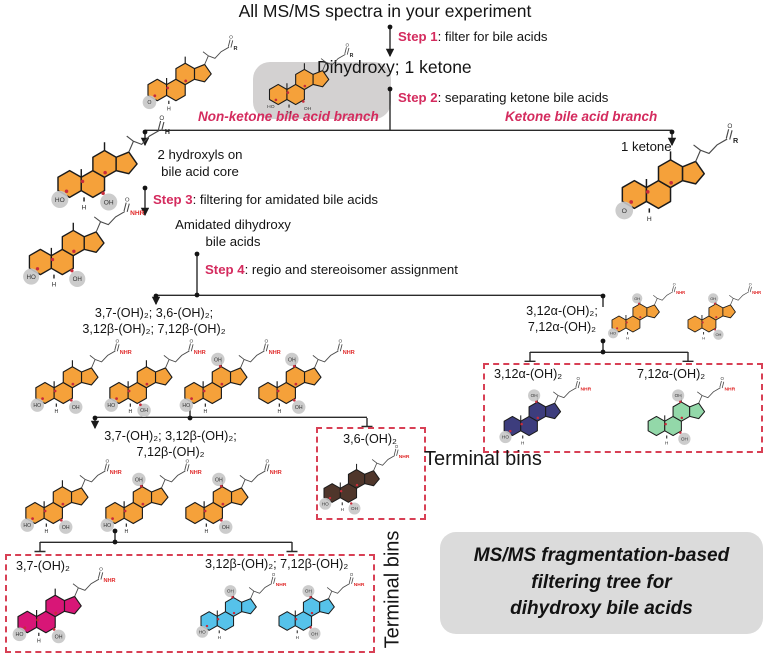  Describe the element at coordinates (394, 67) in the screenshot. I see `node-dihydroxy-1-ketone: Dihydroxy; 1 ketone` at that location.